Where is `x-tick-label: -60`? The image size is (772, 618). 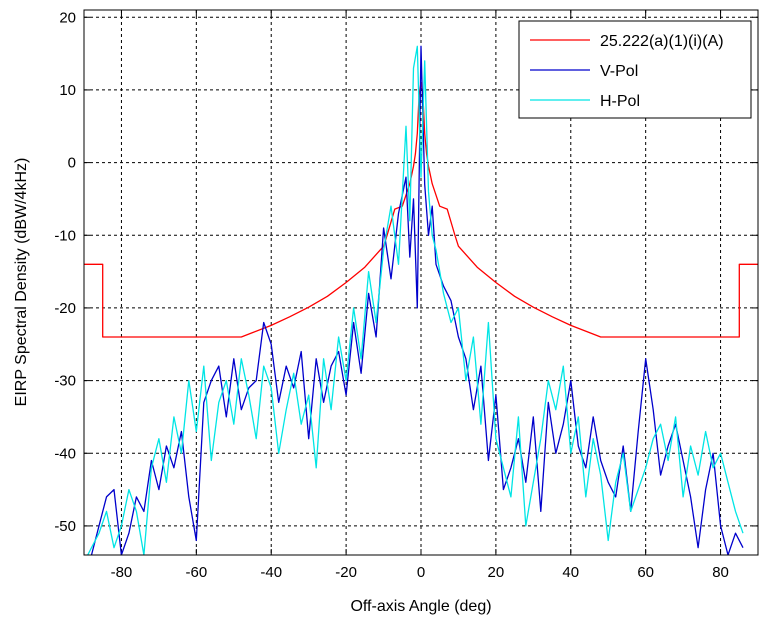
x-tick-label: -60 is located at coordinates (196, 572).